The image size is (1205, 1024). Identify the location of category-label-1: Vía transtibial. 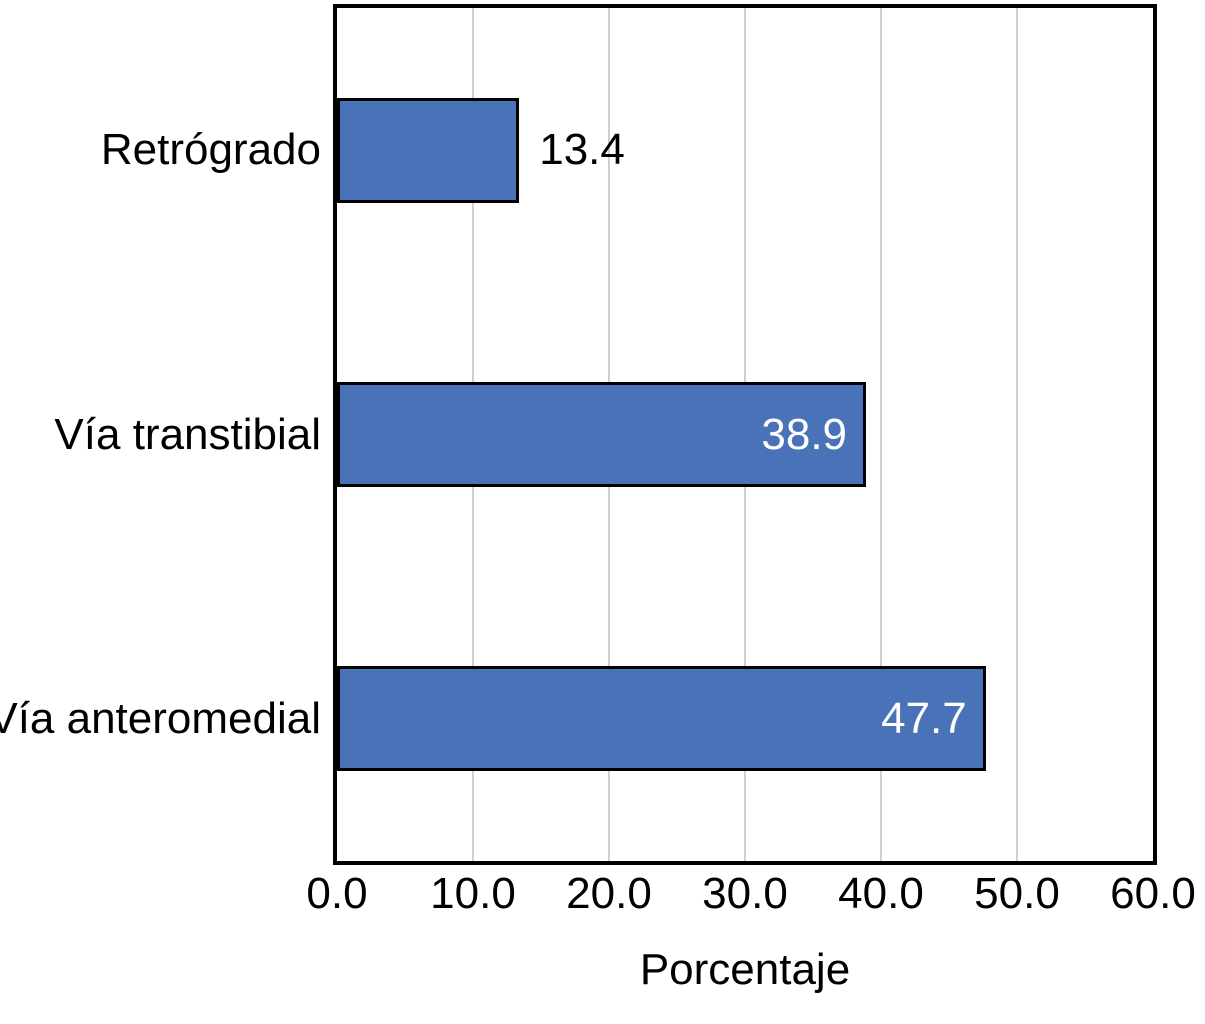
(187, 434).